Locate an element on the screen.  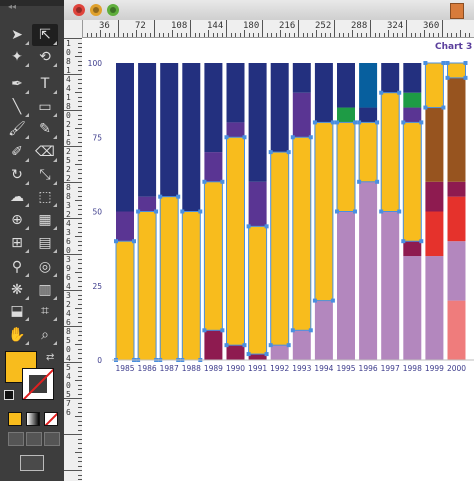
pen-tool-icon: ✒ is located at coordinates (17, 84).